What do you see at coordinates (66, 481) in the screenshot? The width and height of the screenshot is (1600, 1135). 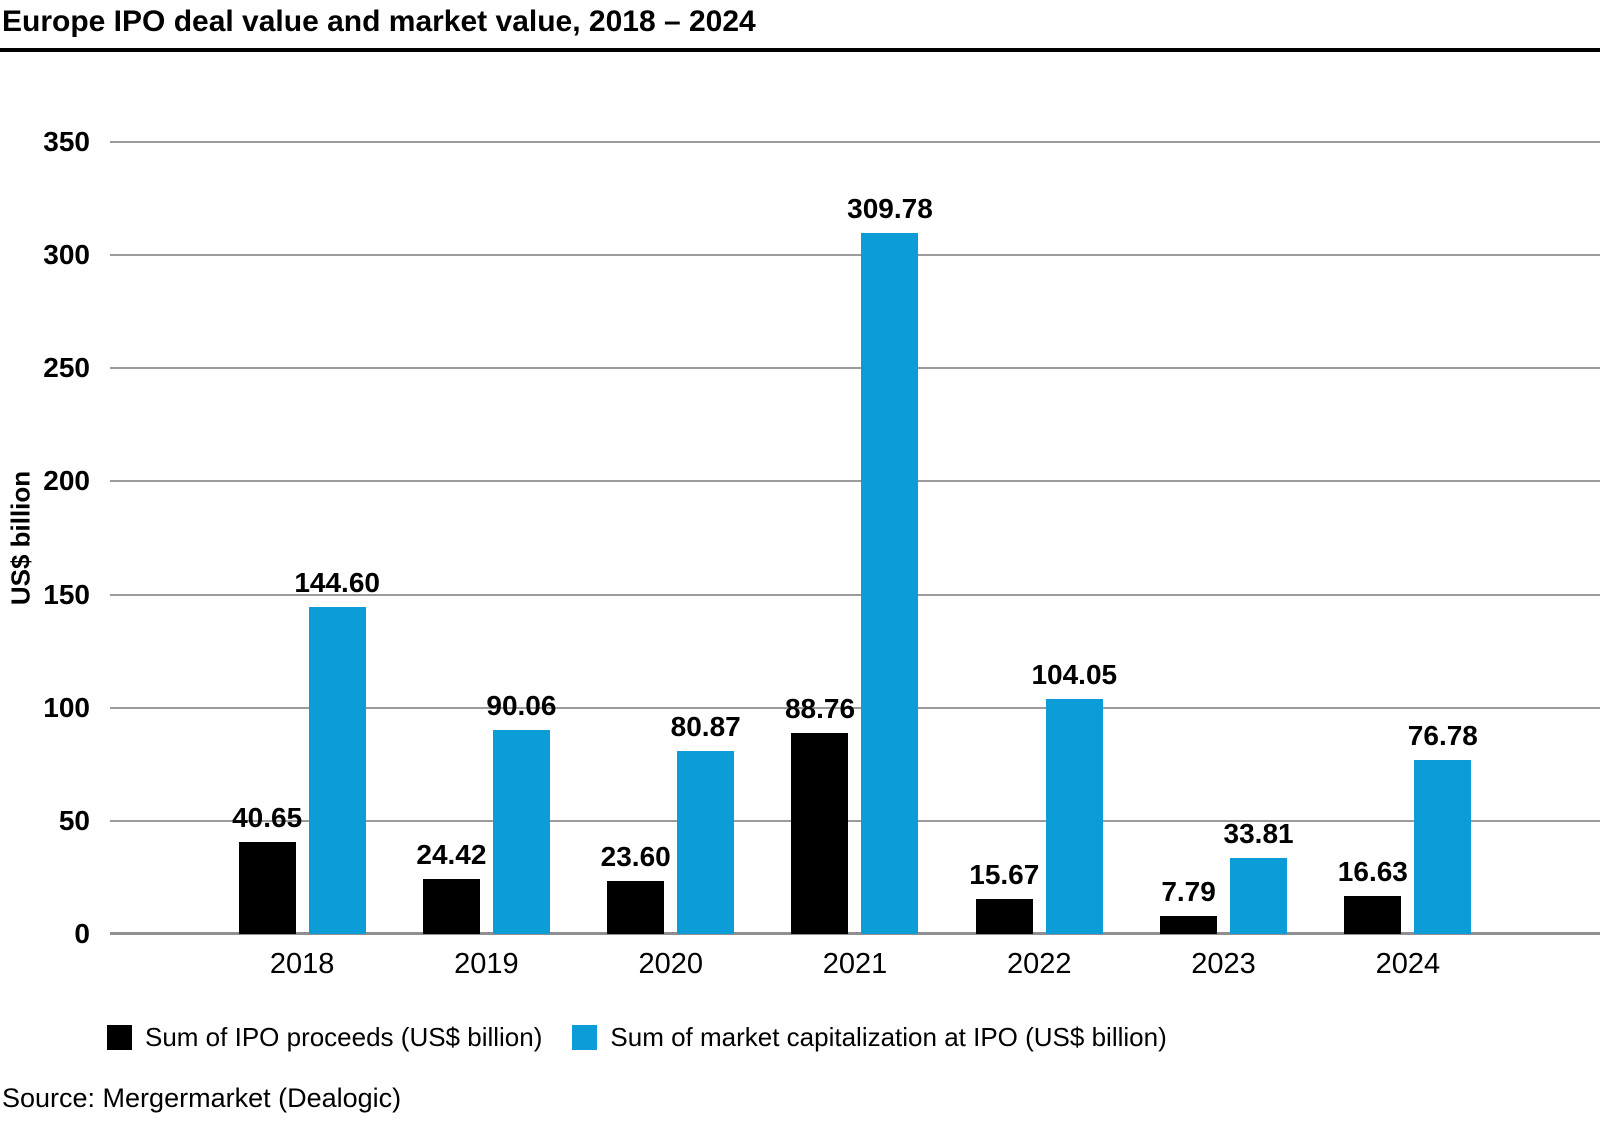 I see `y-tick-label-200: 200` at bounding box center [66, 481].